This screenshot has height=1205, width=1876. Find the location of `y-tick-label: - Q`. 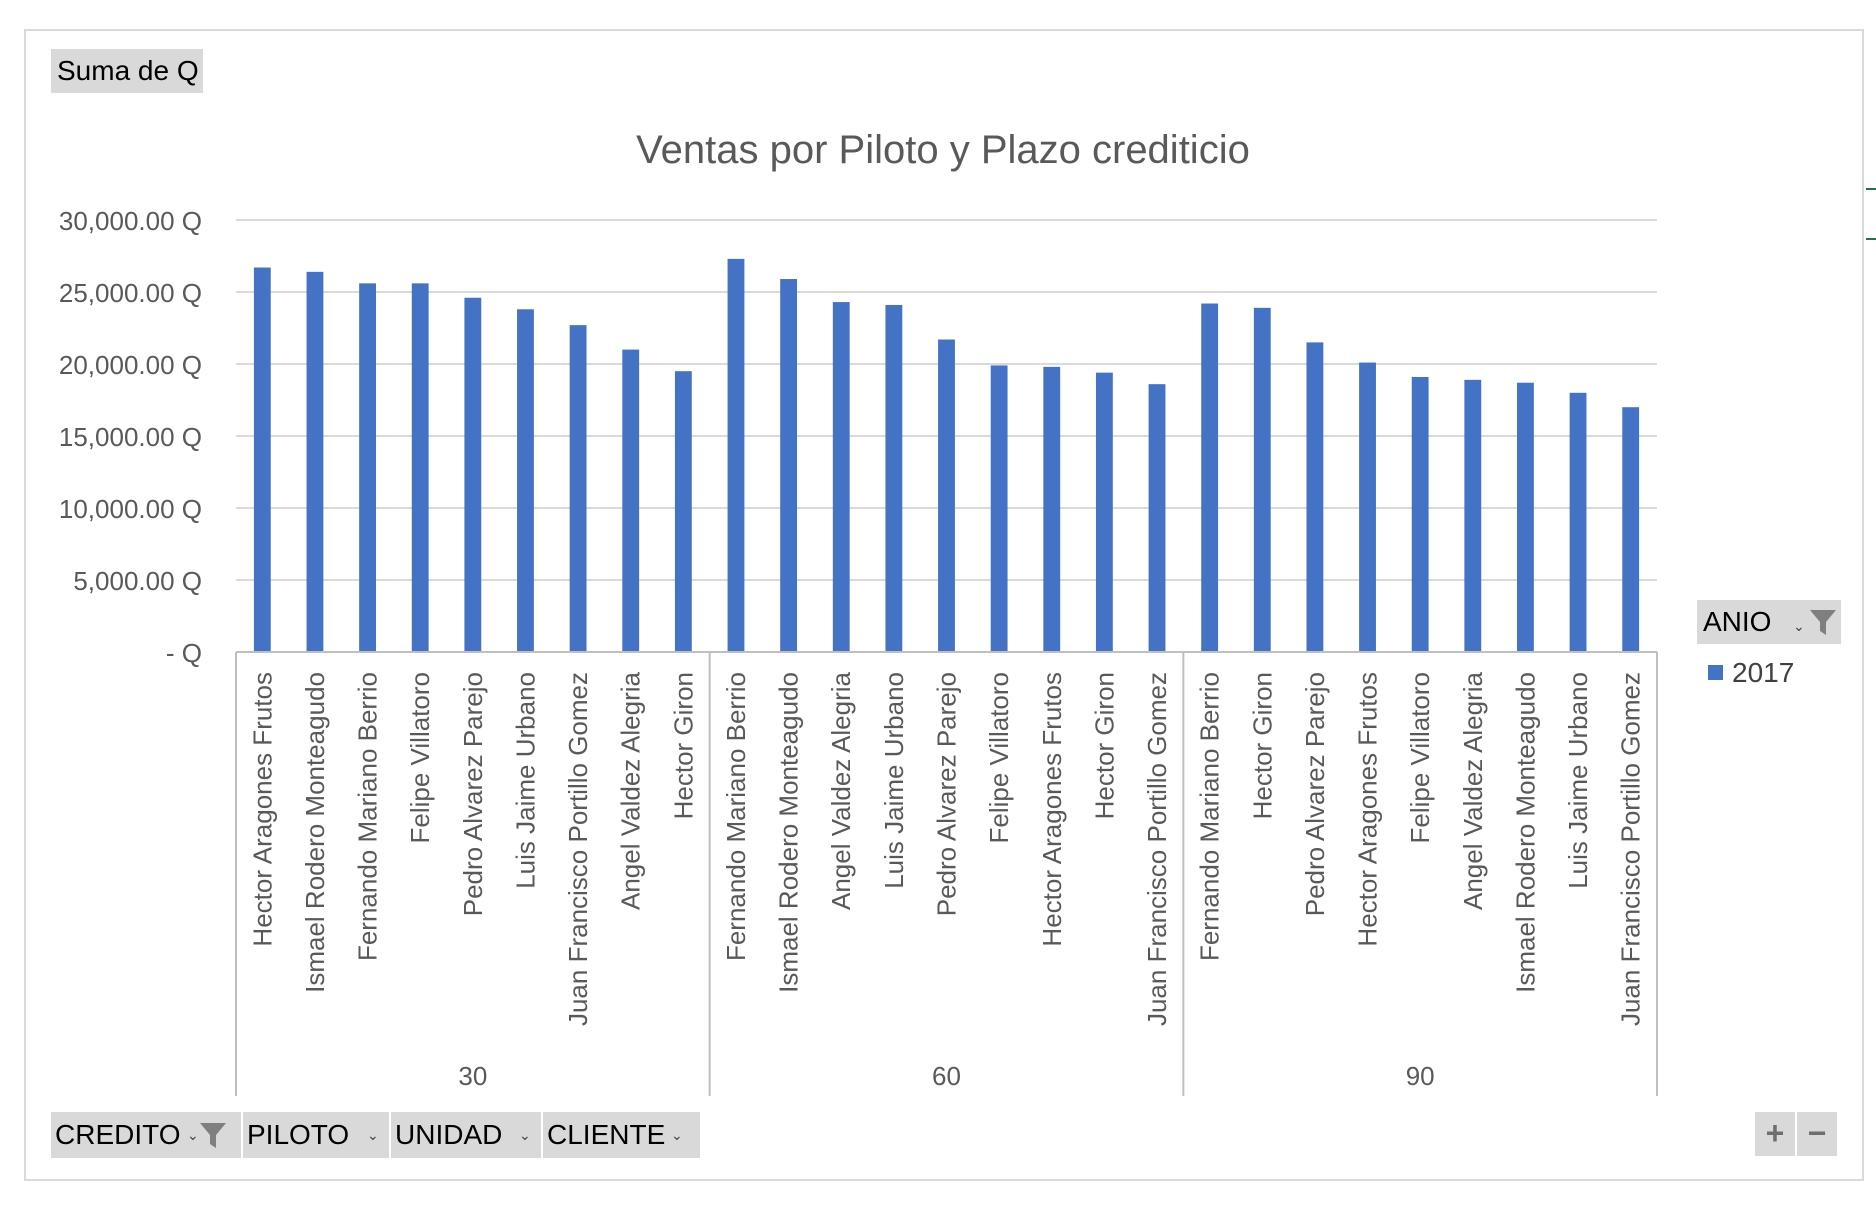

y-tick-label: - Q is located at coordinates (184, 653).